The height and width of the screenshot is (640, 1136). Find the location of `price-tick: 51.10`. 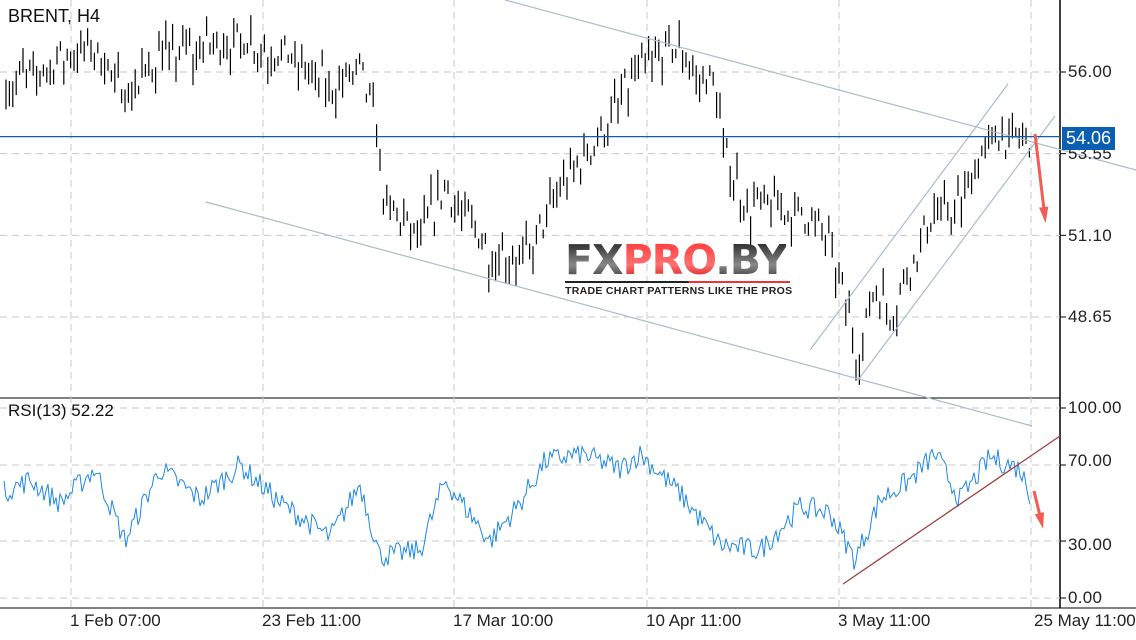

price-tick: 51.10 is located at coordinates (1090, 235).